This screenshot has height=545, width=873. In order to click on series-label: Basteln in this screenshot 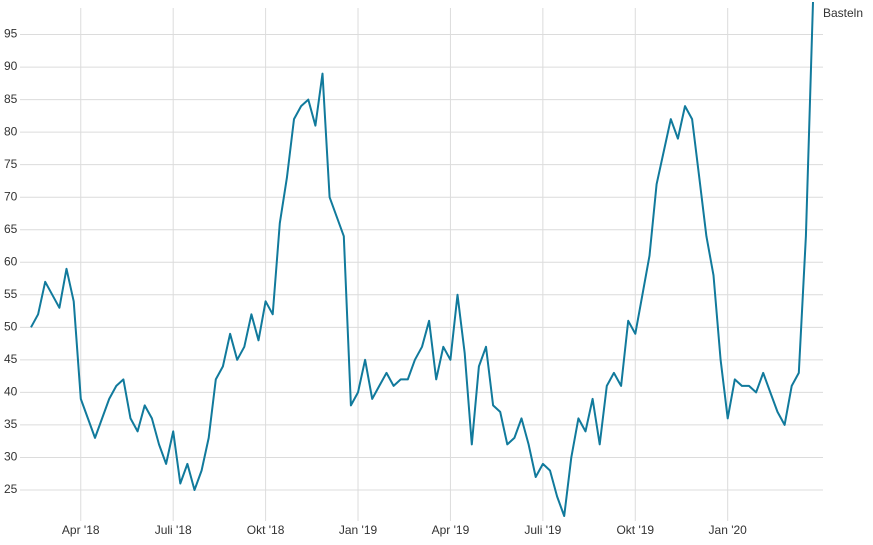, I will do `click(843, 13)`.